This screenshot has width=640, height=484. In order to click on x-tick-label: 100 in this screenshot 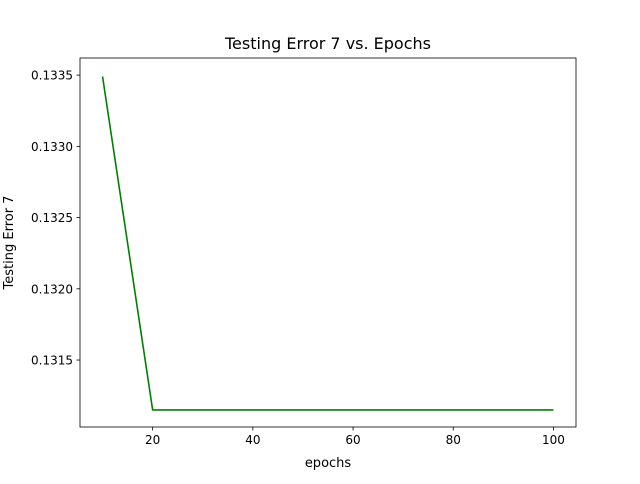, I will do `click(553, 440)`.